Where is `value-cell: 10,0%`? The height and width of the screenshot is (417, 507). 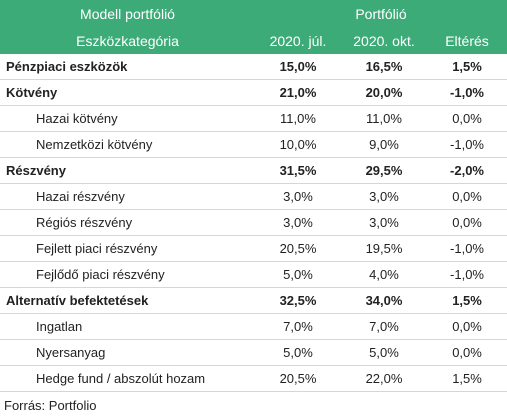
value-cell: 10,0% is located at coordinates (298, 144).